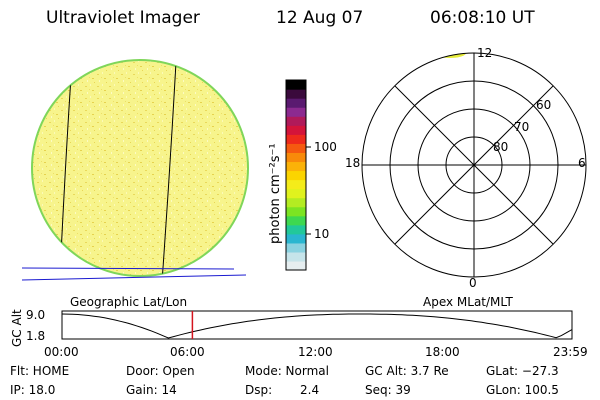 Image resolution: width=600 pixels, height=400 pixels. What do you see at coordinates (482, 18) in the screenshot?
I see `time-label: 06:08:10 UT` at bounding box center [482, 18].